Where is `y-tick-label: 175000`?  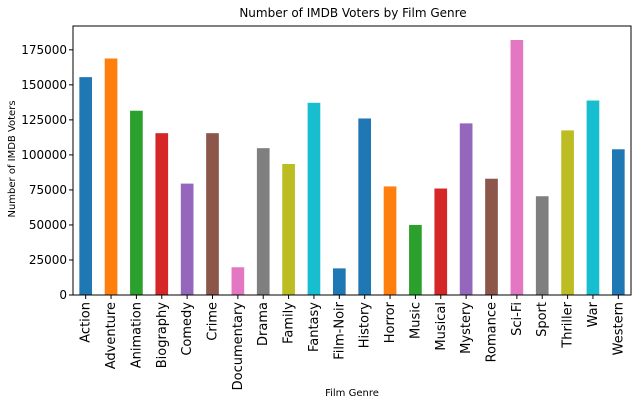 y-tick-label: 175000 is located at coordinates (44, 50).